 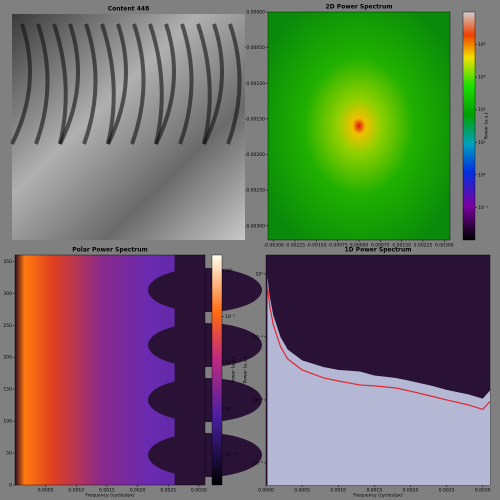 What do you see at coordinates (482, 175) in the screenshot?
I see `colorbar-tick-label: 10⁰` at bounding box center [482, 175].